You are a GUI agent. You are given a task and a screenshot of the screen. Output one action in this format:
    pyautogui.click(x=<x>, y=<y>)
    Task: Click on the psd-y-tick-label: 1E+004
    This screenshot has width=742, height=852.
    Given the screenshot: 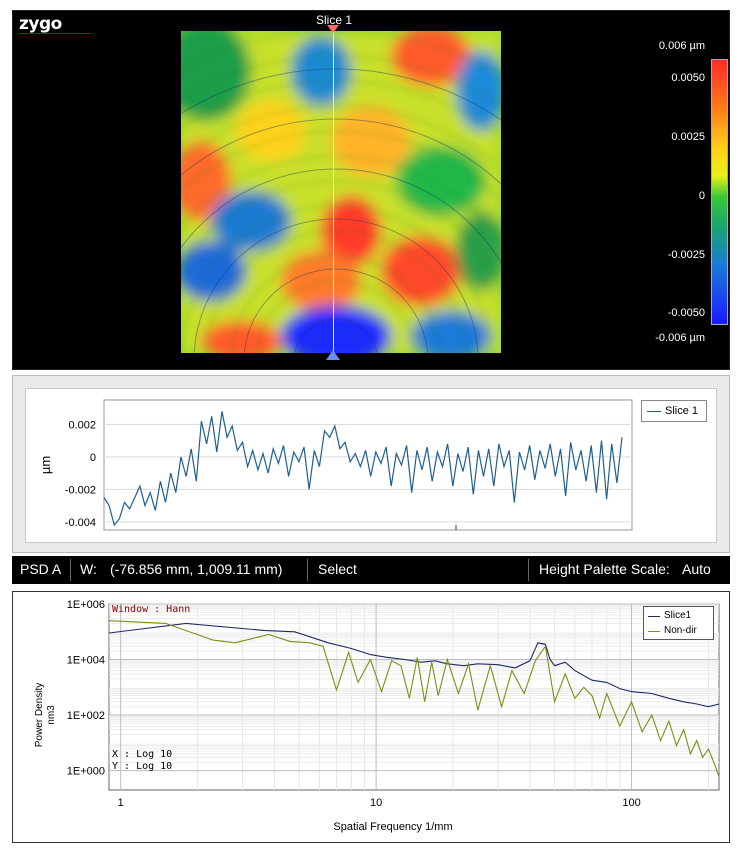 What is the action you would take?
    pyautogui.click(x=86, y=661)
    